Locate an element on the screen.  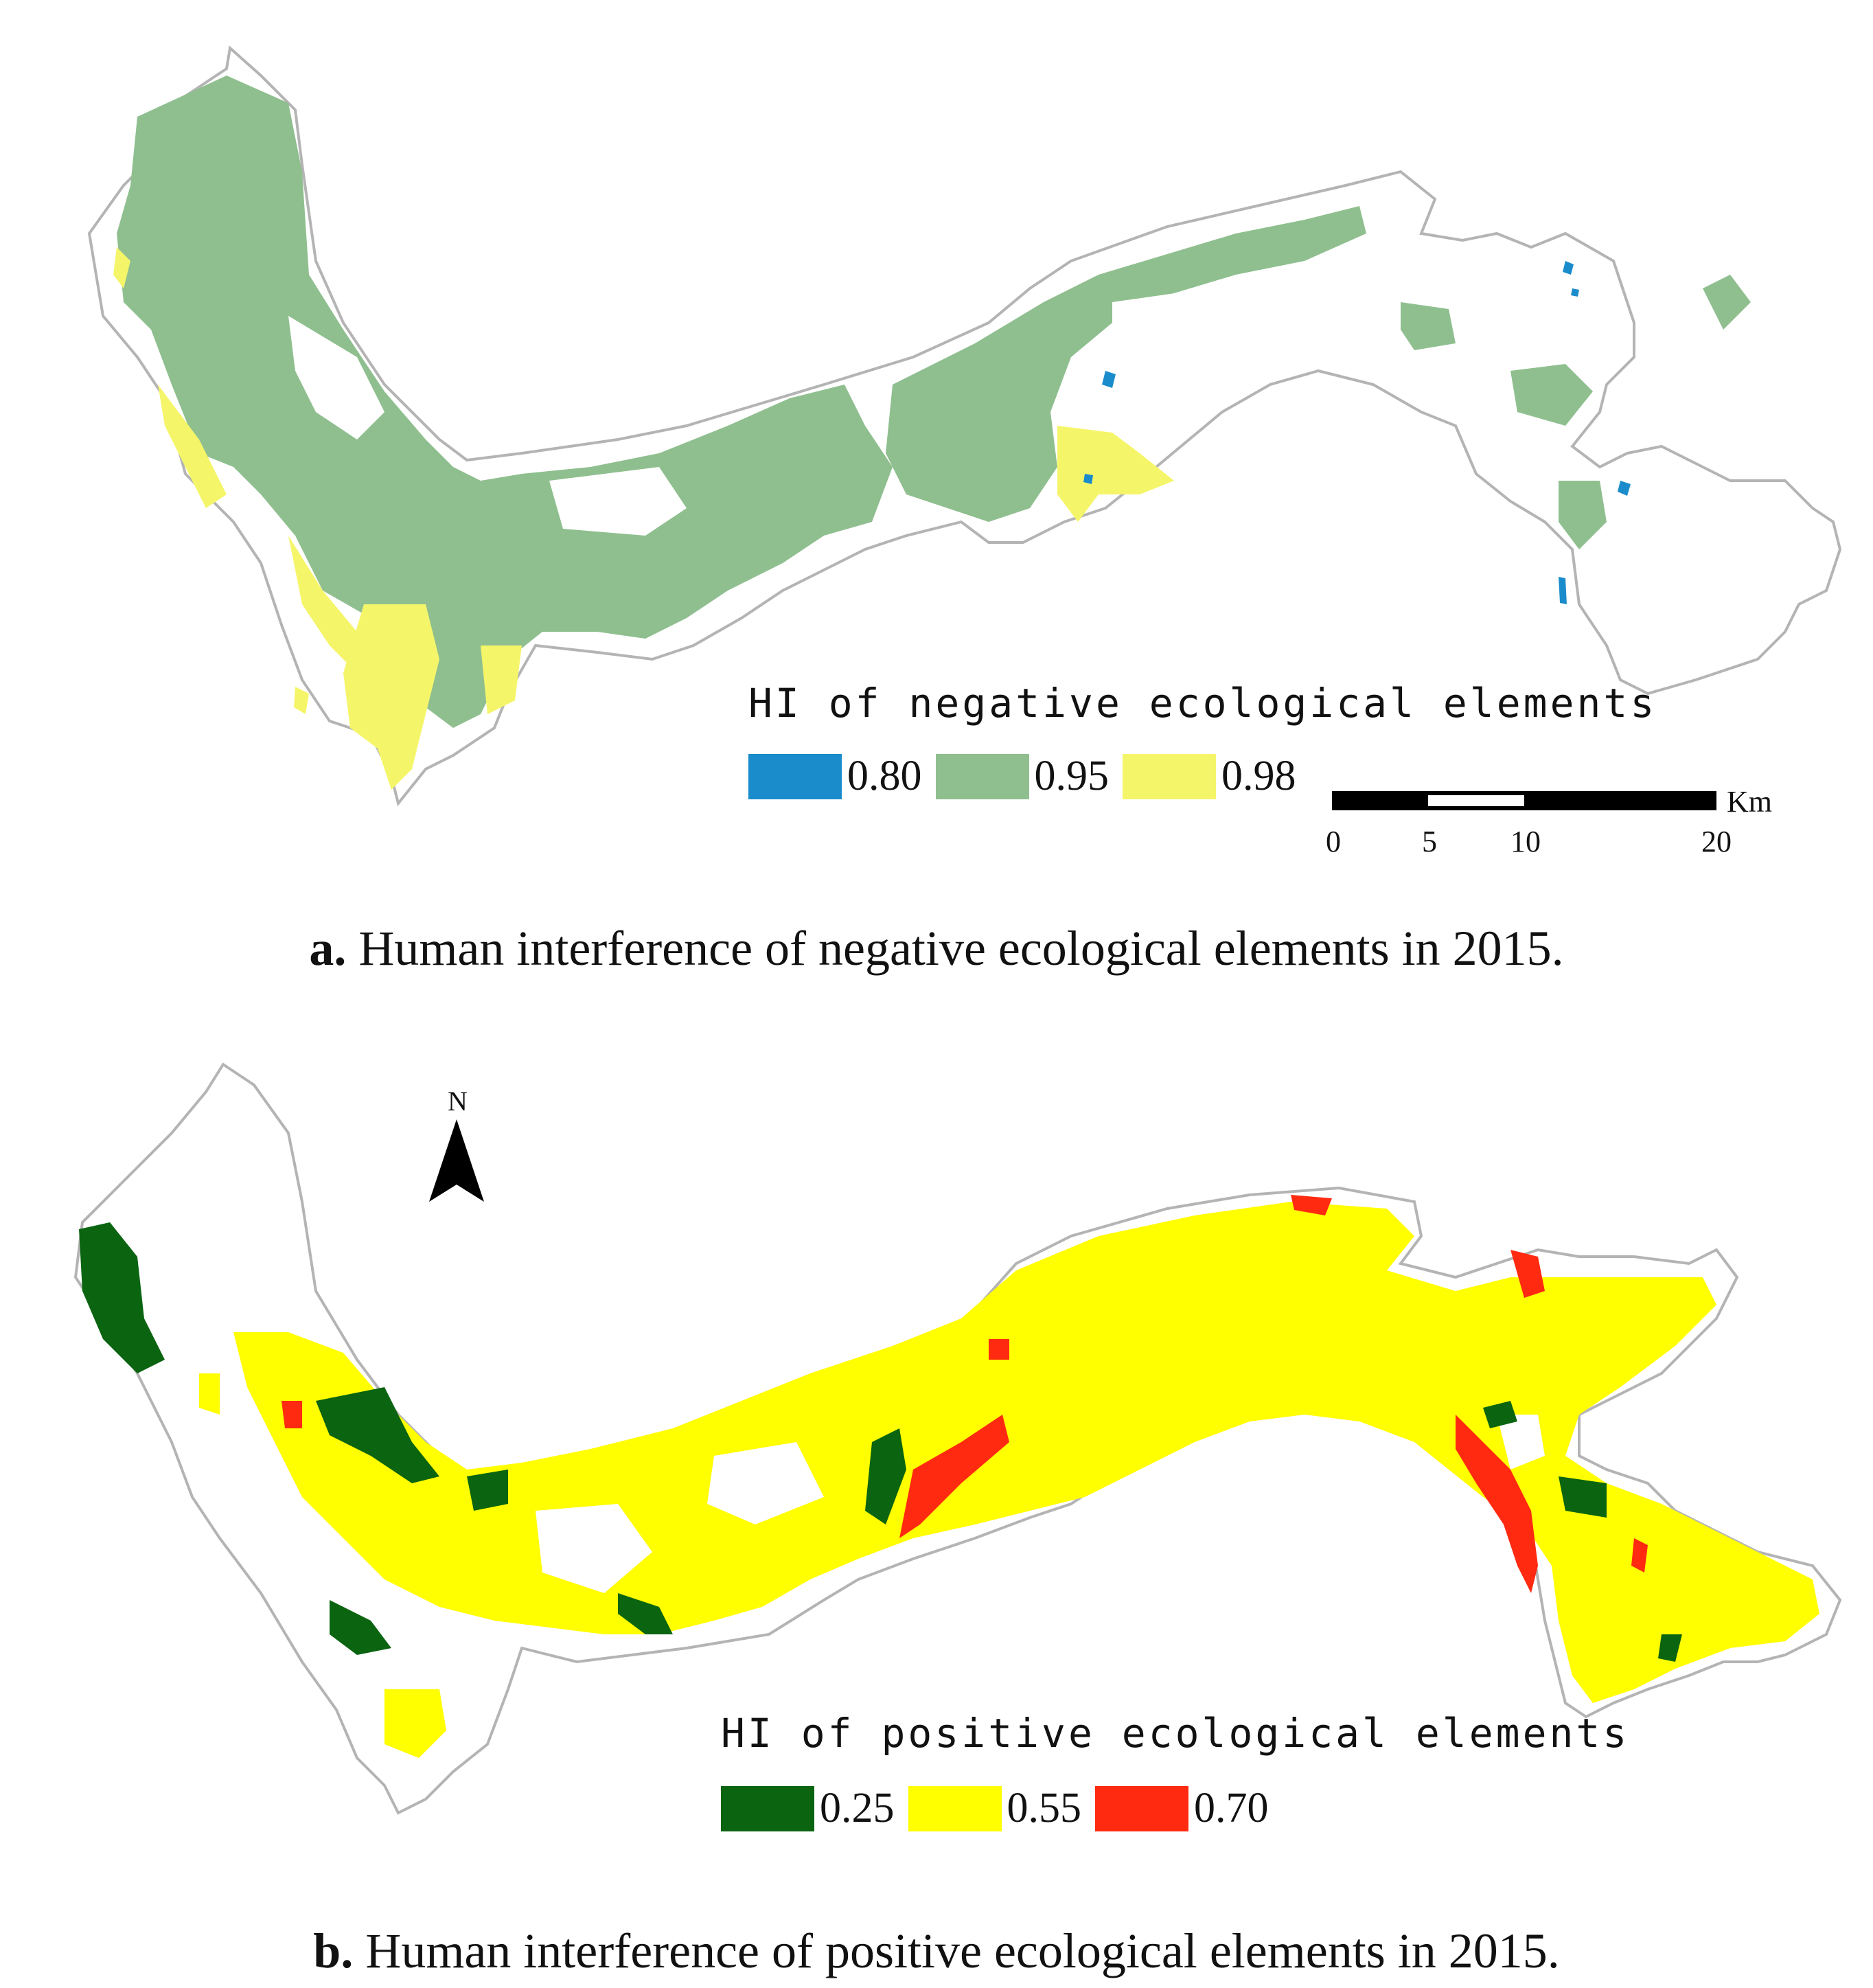
scale-tick: 5 is located at coordinates (1429, 842).